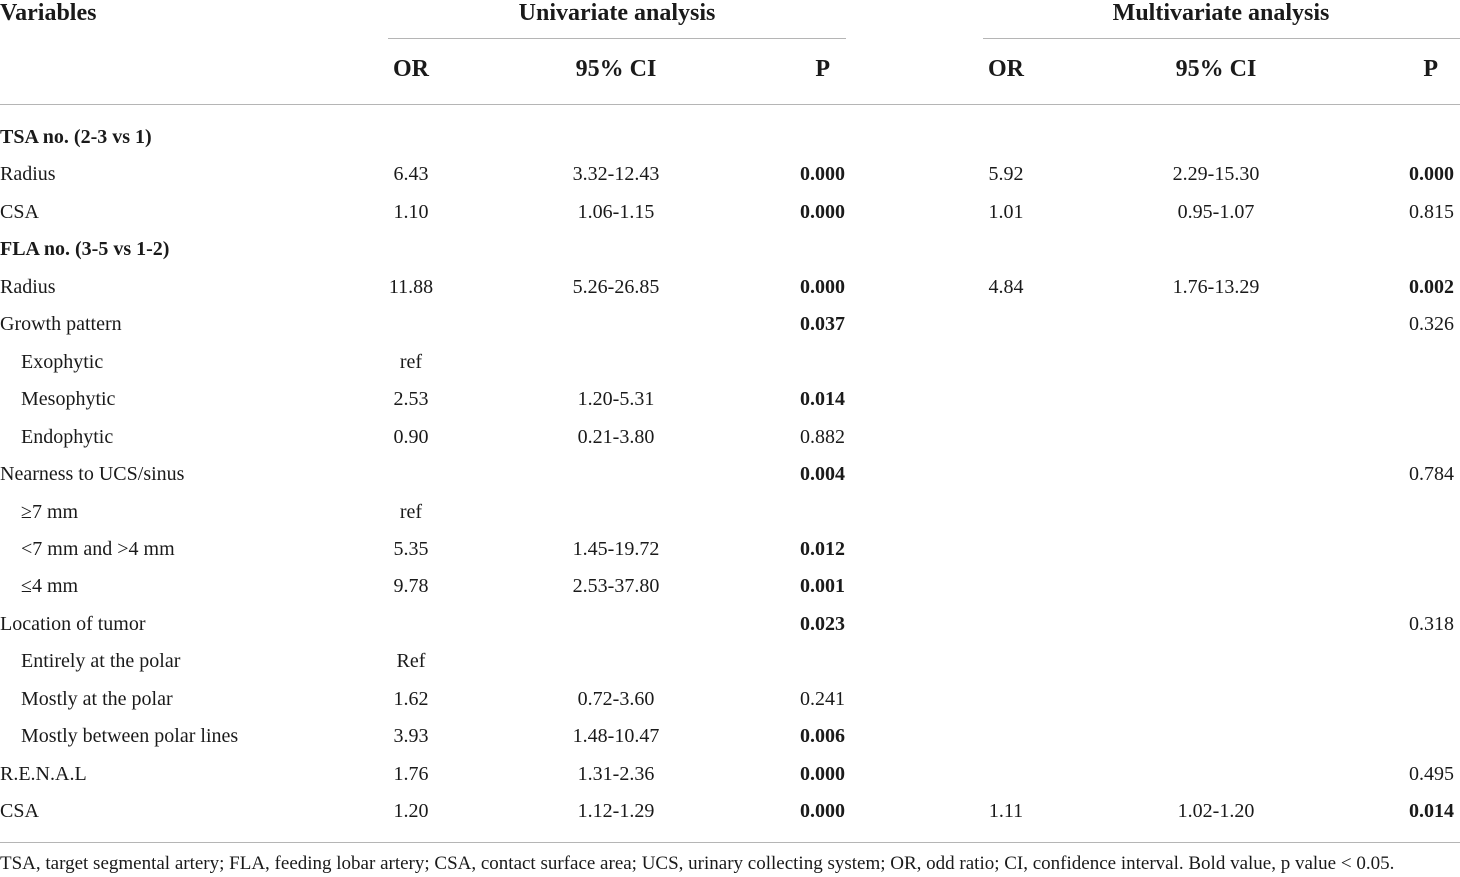 The height and width of the screenshot is (877, 1460). What do you see at coordinates (1006, 69) in the screenshot?
I see `multivariate-or-header: OR` at bounding box center [1006, 69].